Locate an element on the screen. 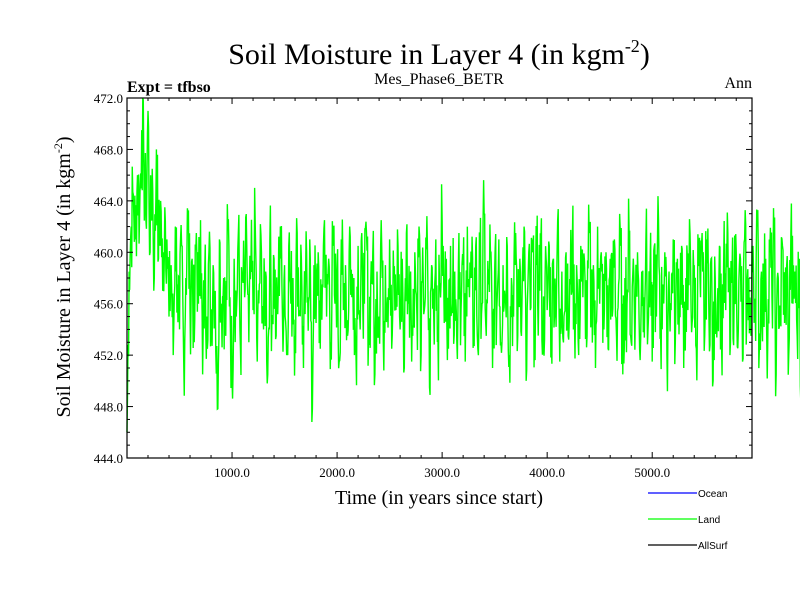 The image size is (800, 600). y-axis-label-sup: -2 is located at coordinates (58, 148).